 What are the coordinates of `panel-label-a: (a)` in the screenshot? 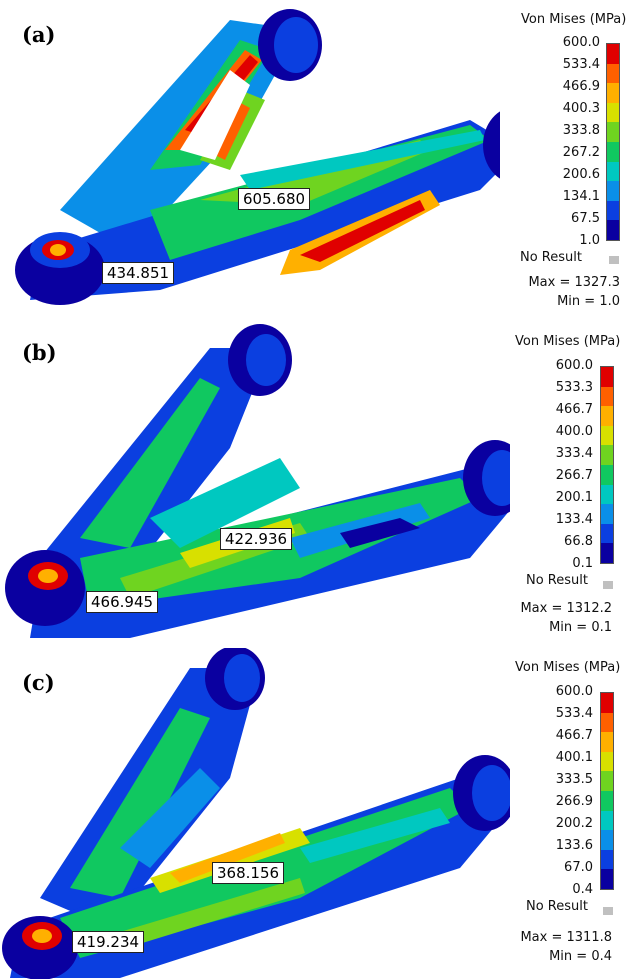 It's located at (39, 34).